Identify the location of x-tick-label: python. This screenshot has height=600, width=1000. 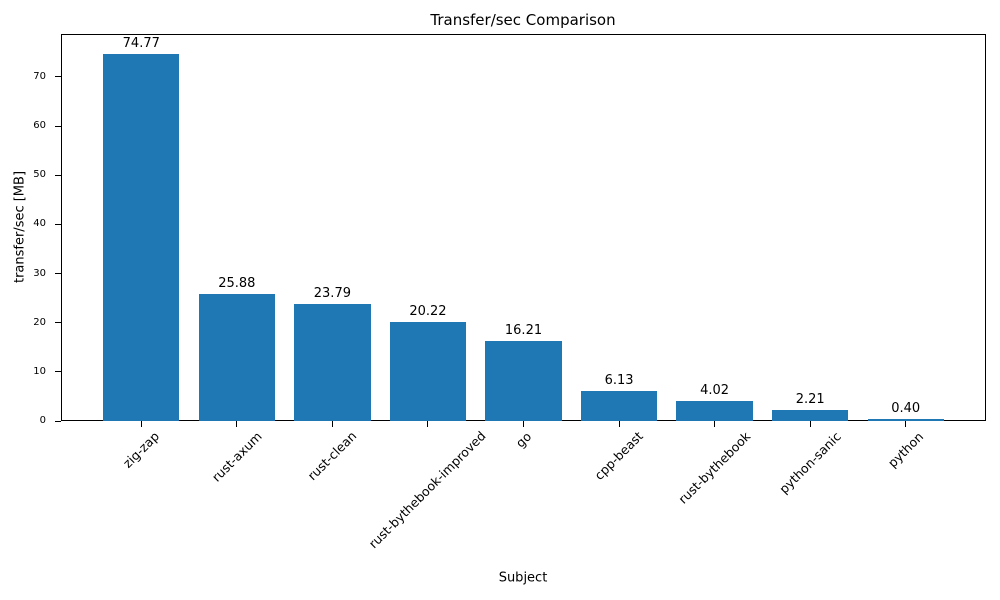
(905, 449).